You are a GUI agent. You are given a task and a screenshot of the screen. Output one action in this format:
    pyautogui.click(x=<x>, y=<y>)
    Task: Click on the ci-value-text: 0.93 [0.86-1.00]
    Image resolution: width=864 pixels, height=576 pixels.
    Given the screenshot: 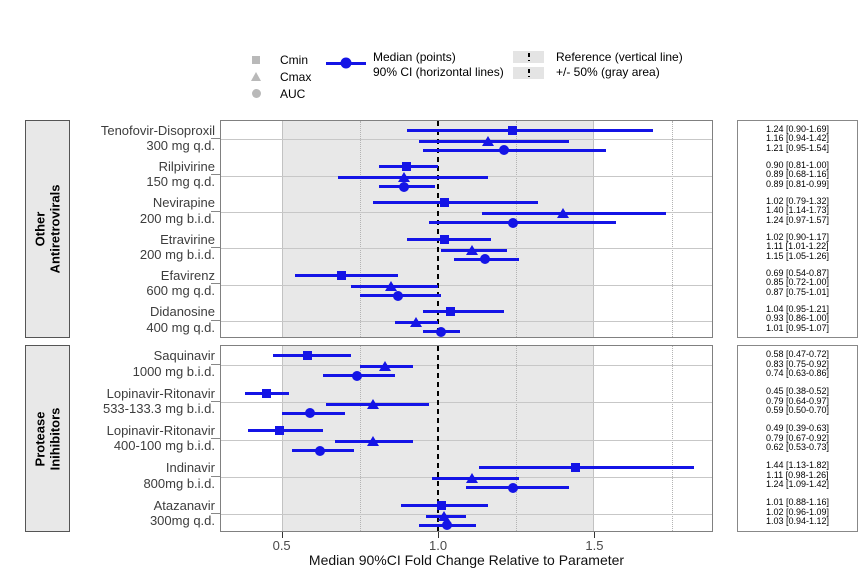 What is the action you would take?
    pyautogui.click(x=797, y=318)
    